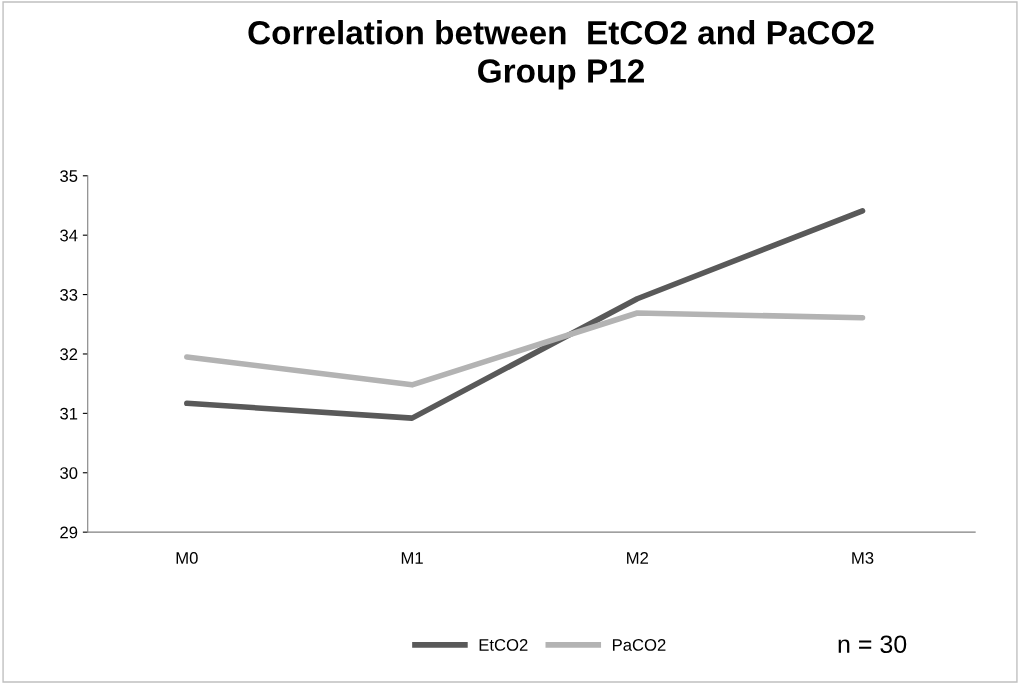 The width and height of the screenshot is (1020, 684). Describe the element at coordinates (69, 413) in the screenshot. I see `y-tick-label: 31` at that location.